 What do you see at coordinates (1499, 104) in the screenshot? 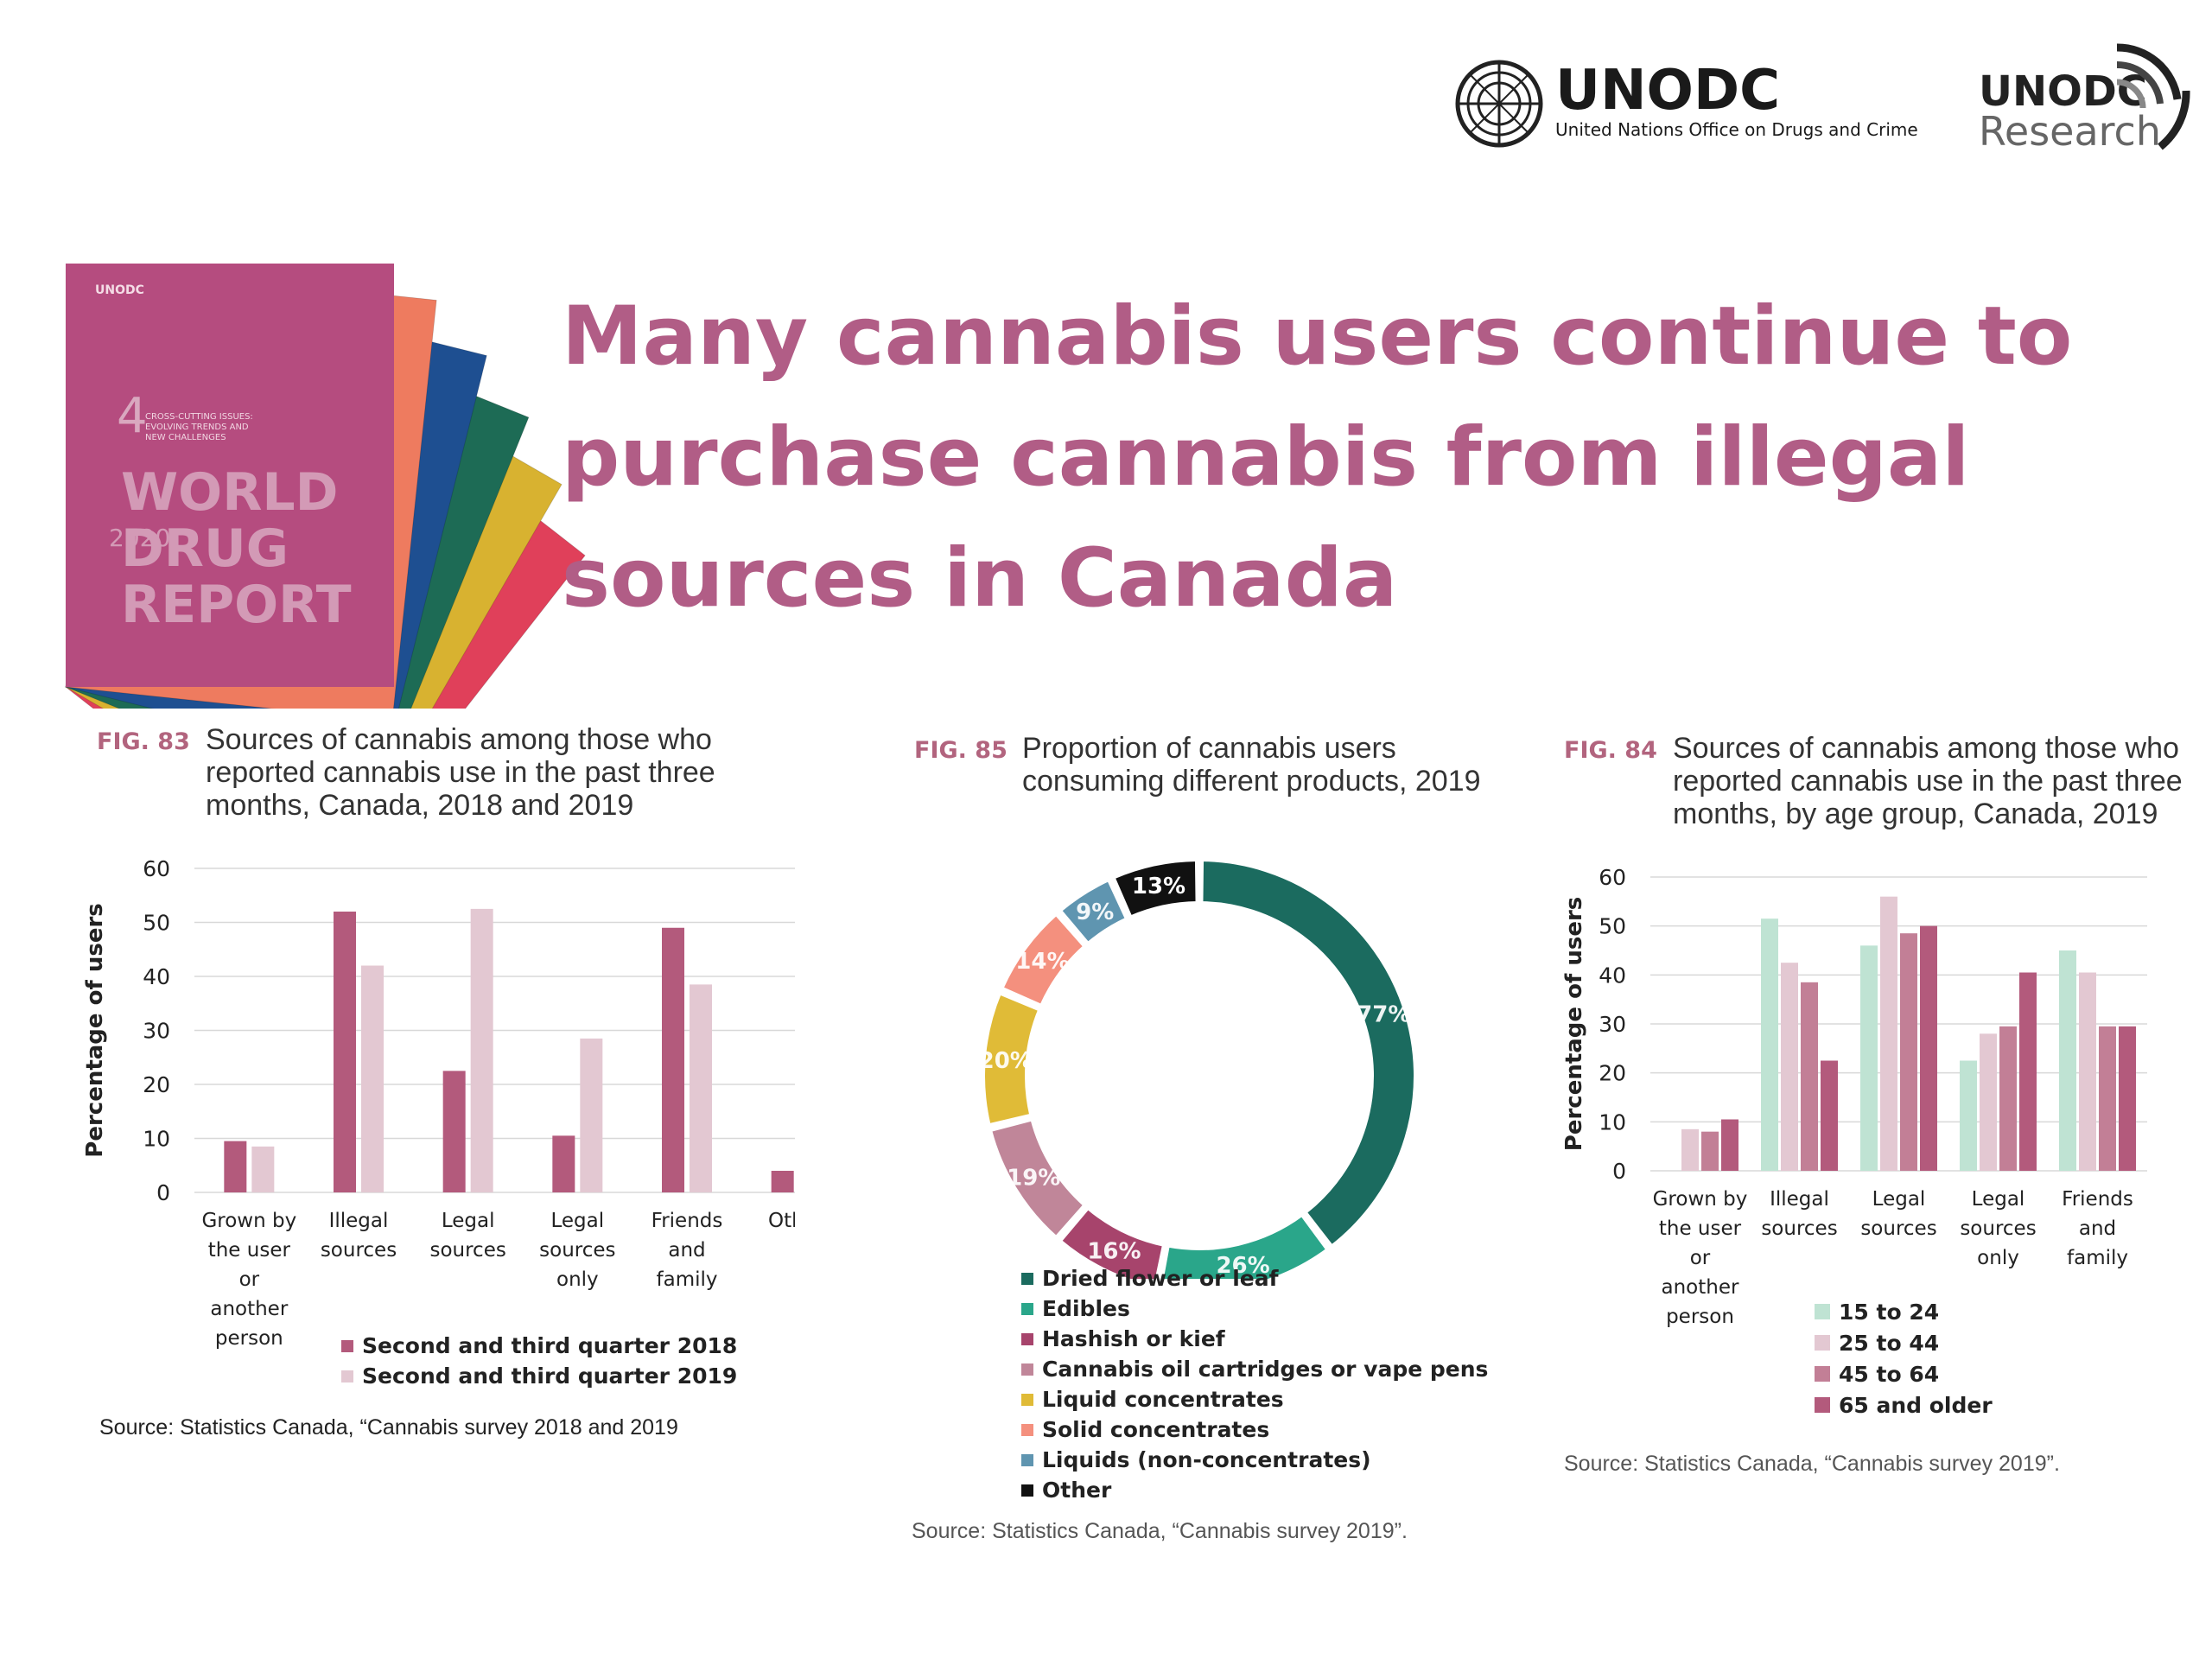
I see `un-emblem-icon` at bounding box center [1499, 104].